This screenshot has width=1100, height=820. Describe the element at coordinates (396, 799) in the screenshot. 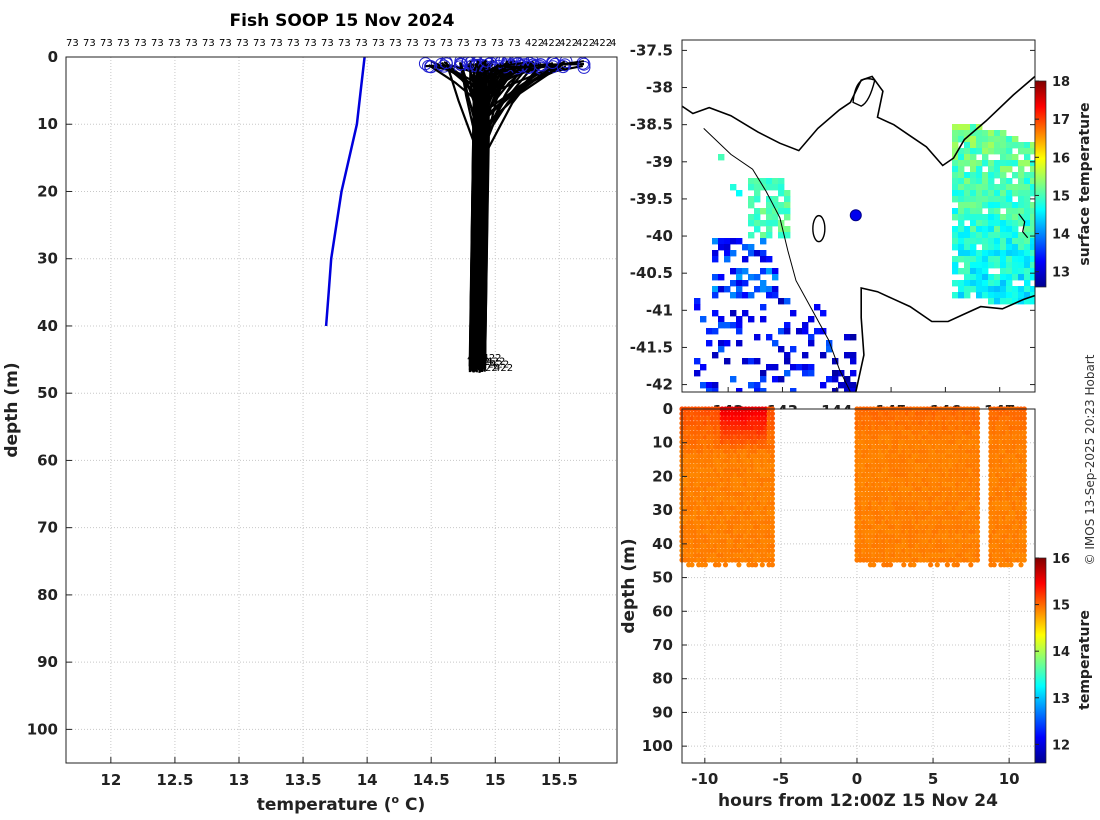

I see `x-label-degree: o` at that location.